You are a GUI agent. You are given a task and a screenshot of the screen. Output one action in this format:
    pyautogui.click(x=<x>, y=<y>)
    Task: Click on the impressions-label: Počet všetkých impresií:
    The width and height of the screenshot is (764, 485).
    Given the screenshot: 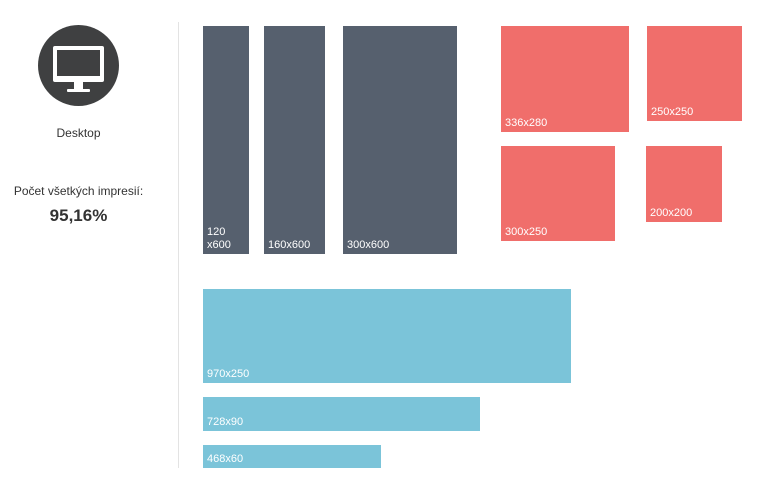 What is the action you would take?
    pyautogui.click(x=78, y=191)
    